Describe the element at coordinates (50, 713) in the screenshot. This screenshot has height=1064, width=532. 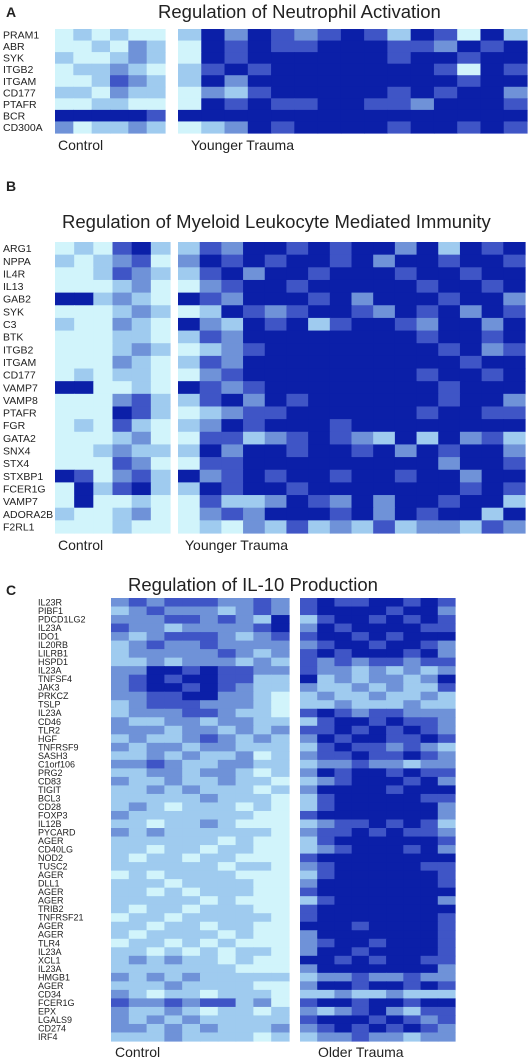
I see `row-label: IL23A` at that location.